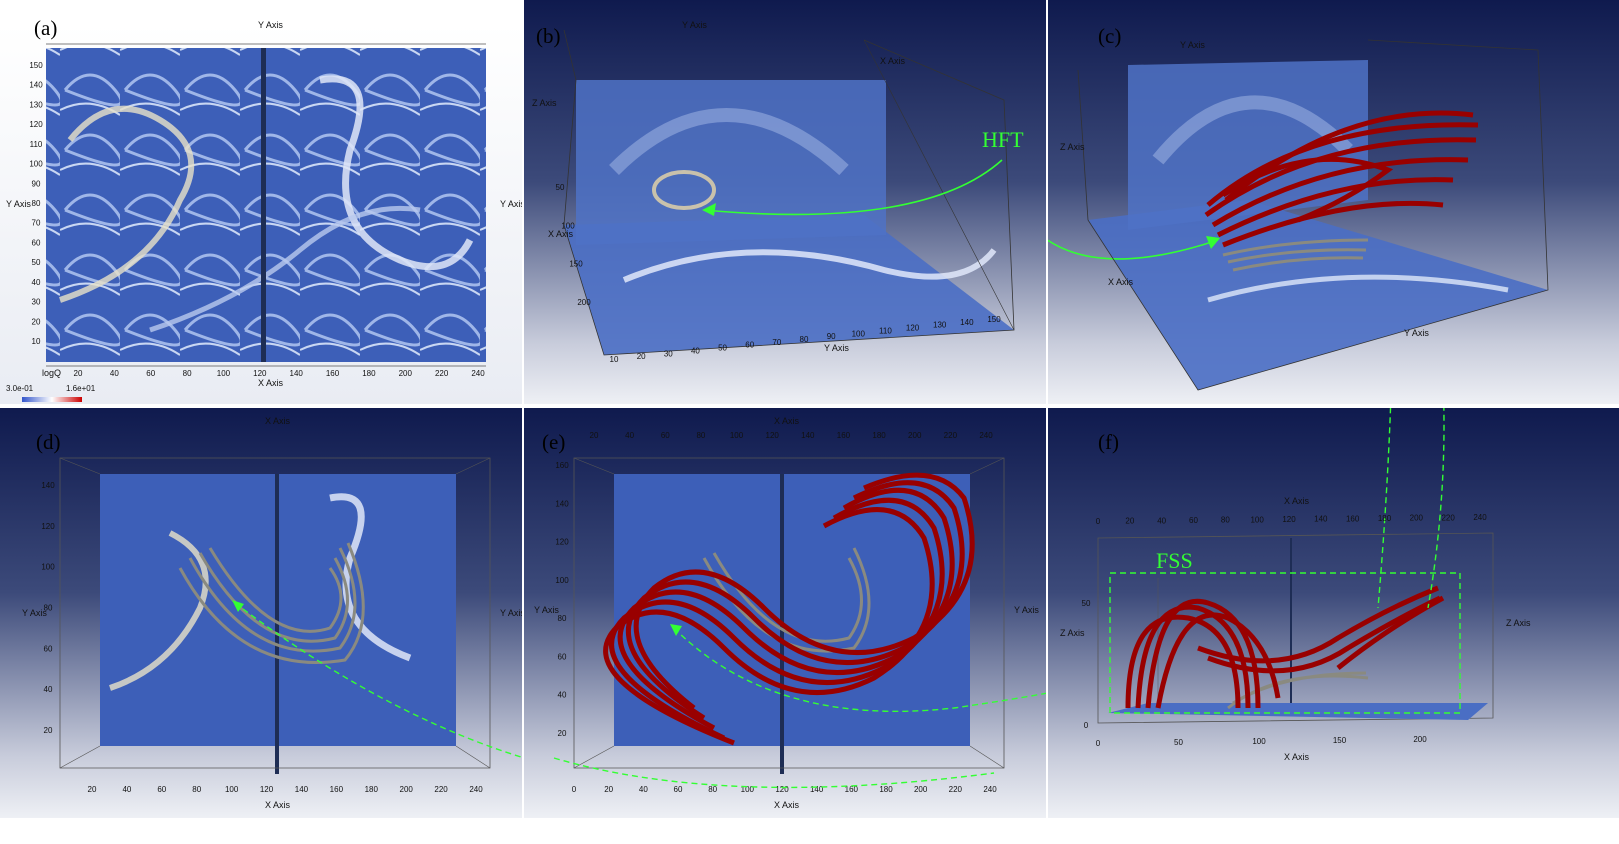 This screenshot has height=844, width=1619. I want to click on b-z-axis-label: Z Axis, so click(544, 103).